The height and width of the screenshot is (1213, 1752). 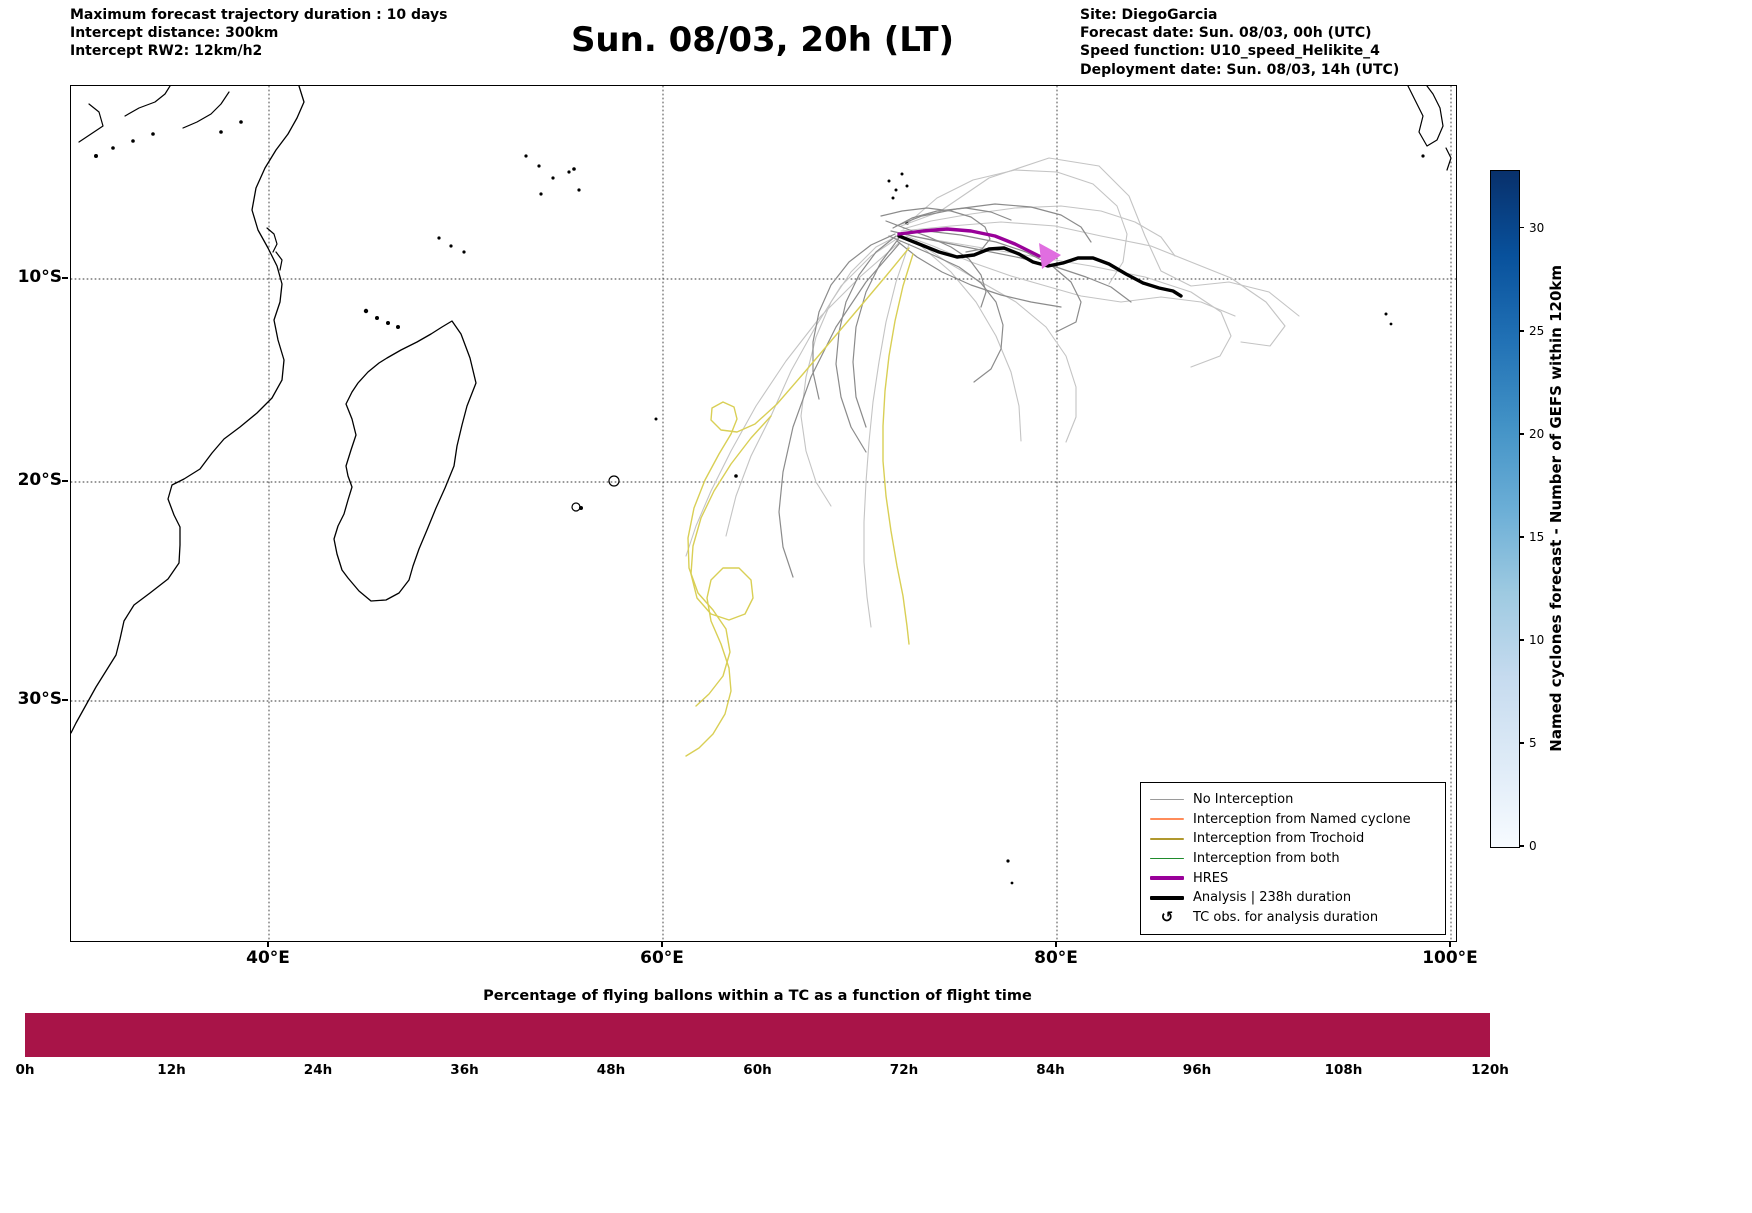 What do you see at coordinates (1149, 15) in the screenshot?
I see `site-text: Site: DiegoGarcia` at bounding box center [1149, 15].